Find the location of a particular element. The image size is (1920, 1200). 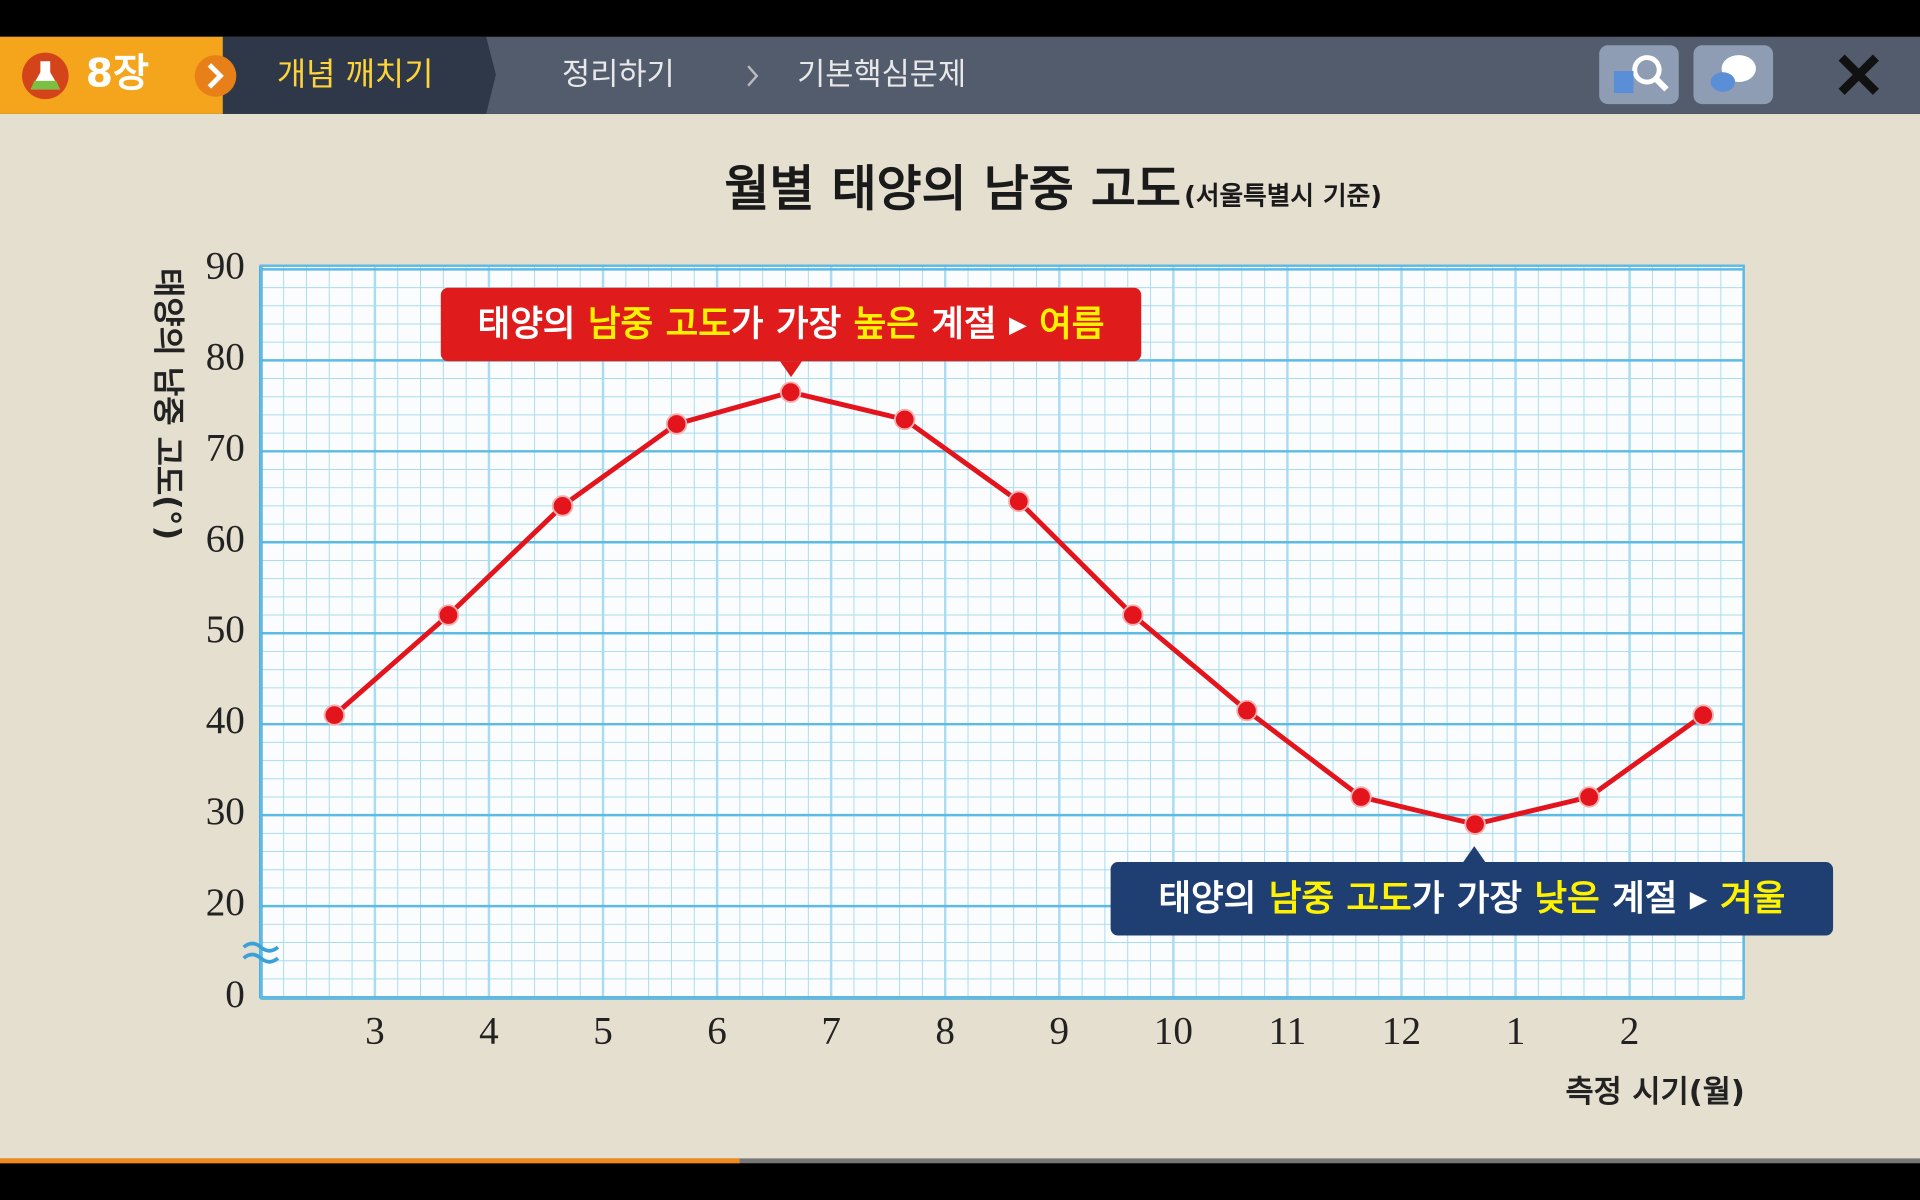

annotation-part: 여름 is located at coordinates (1071, 324).